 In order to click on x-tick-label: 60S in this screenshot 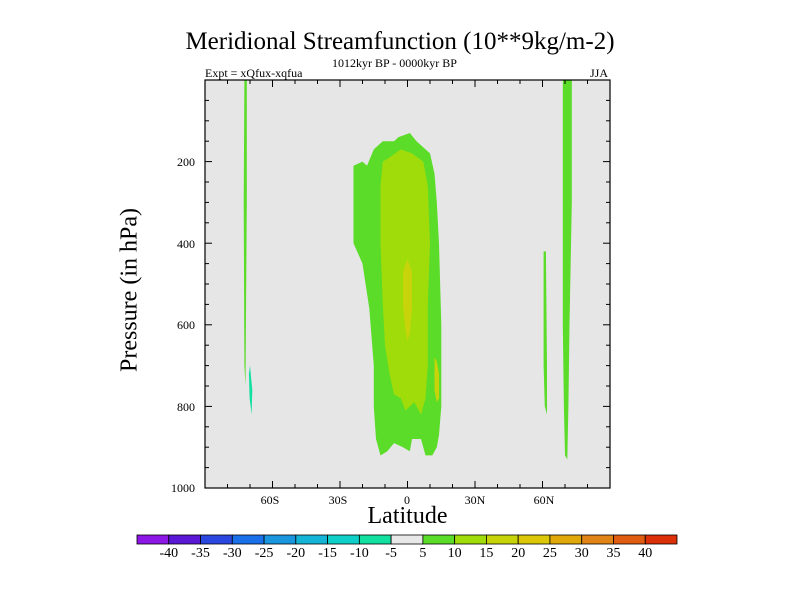, I will do `click(270, 500)`.